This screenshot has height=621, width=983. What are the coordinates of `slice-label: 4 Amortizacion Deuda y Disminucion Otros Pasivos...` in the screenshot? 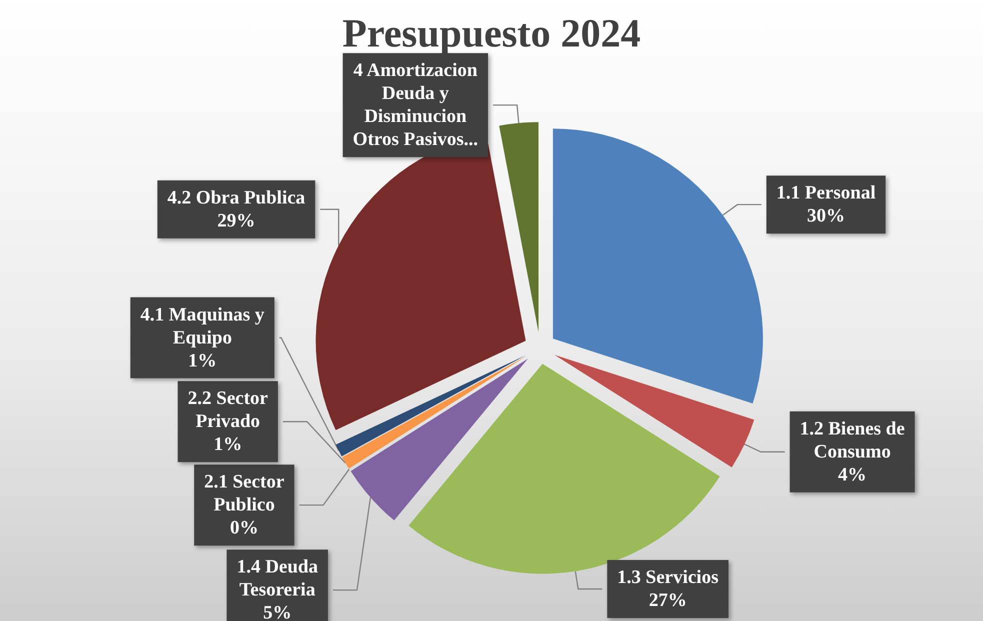 It's located at (415, 105).